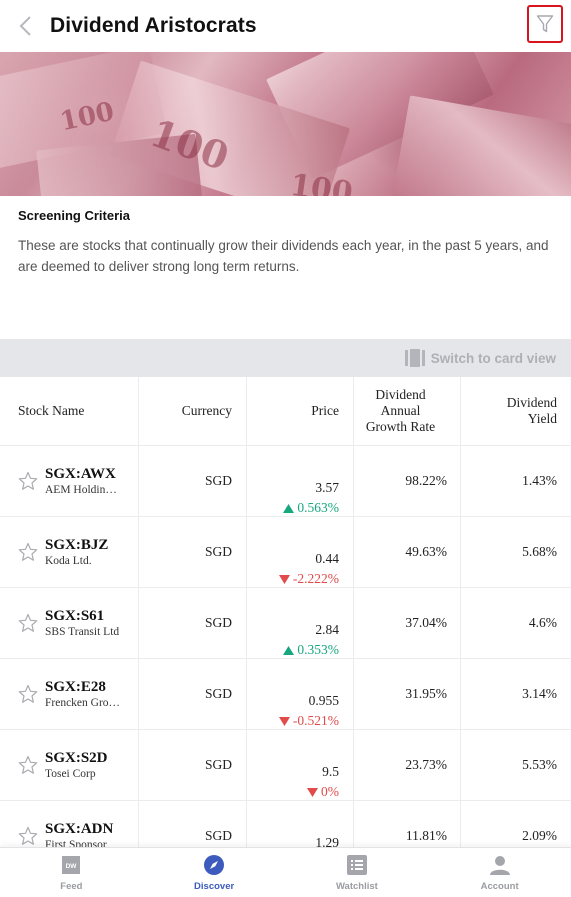  What do you see at coordinates (493, 358) in the screenshot?
I see `switch-view-label: Switch to card view` at bounding box center [493, 358].